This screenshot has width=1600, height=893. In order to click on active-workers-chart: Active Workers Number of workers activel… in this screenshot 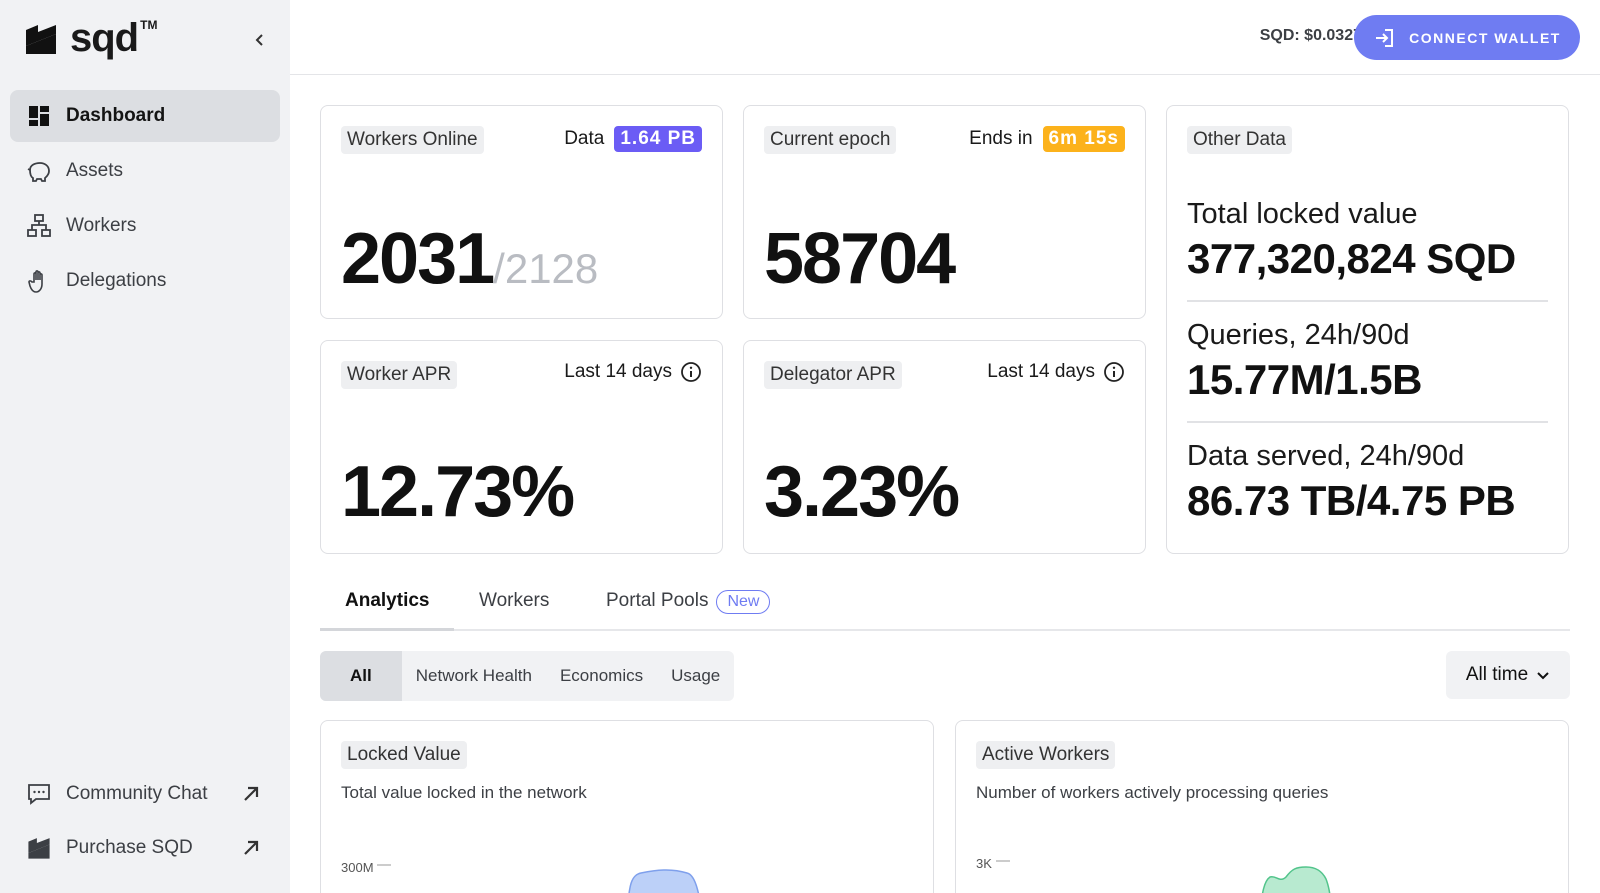, I will do `click(1262, 806)`.